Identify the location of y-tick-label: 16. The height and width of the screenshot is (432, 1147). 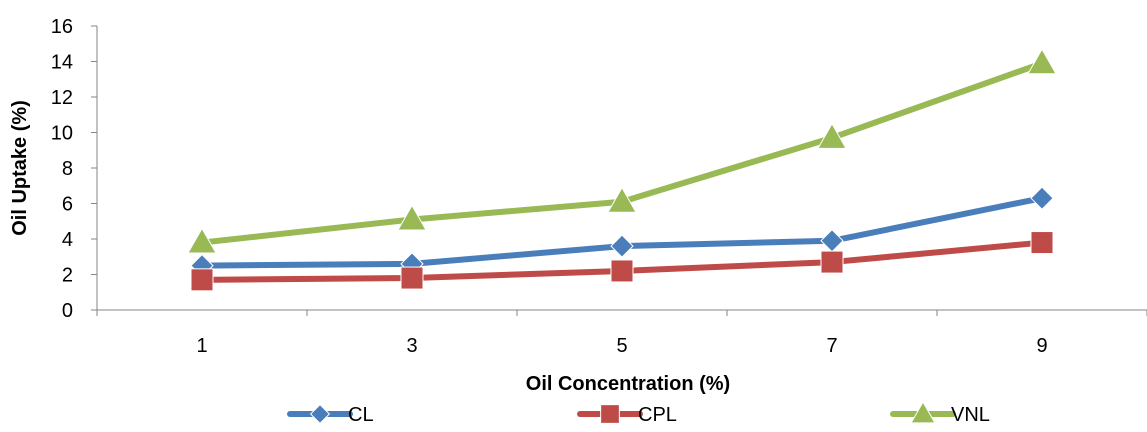
(62, 27).